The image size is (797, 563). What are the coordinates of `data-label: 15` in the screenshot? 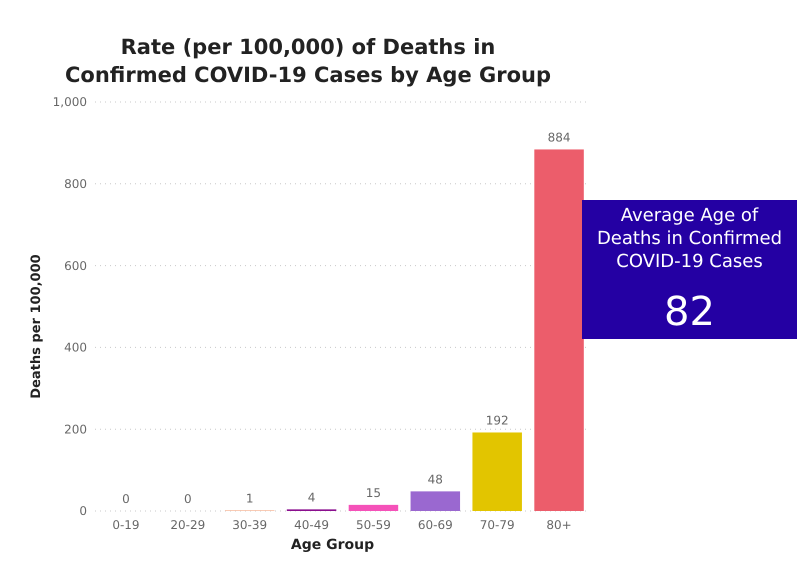 It's located at (374, 493).